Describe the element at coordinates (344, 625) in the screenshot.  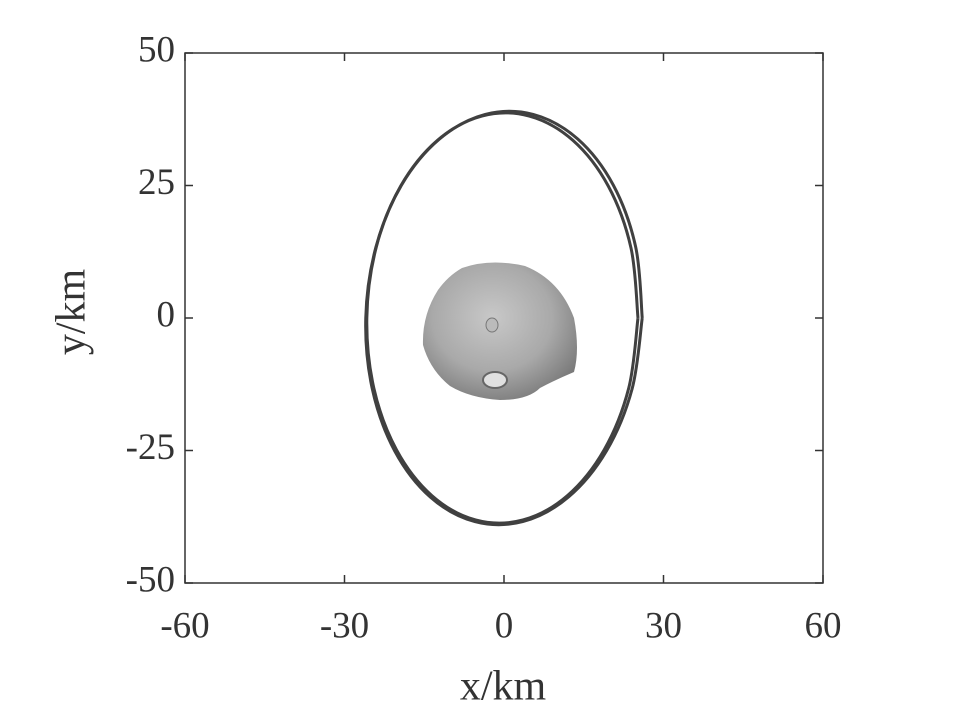
I see `x-tick-label: -30` at that location.